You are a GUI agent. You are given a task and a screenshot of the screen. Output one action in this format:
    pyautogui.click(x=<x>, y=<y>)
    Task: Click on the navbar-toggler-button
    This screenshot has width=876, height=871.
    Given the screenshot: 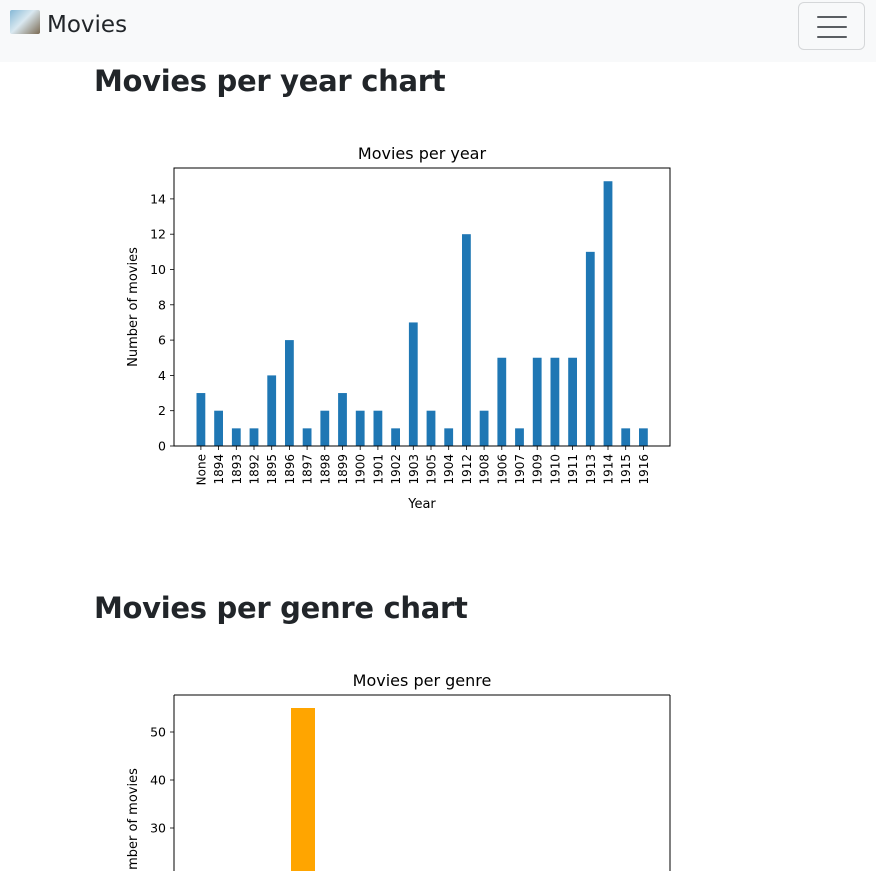 What is the action you would take?
    pyautogui.click(x=831, y=26)
    